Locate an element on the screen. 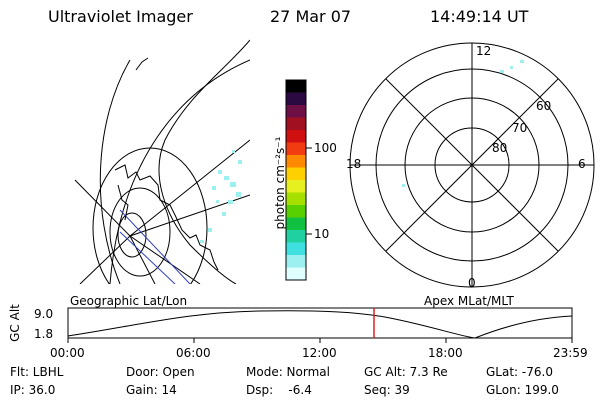  date-label: 27 Mar 07 is located at coordinates (311, 16).